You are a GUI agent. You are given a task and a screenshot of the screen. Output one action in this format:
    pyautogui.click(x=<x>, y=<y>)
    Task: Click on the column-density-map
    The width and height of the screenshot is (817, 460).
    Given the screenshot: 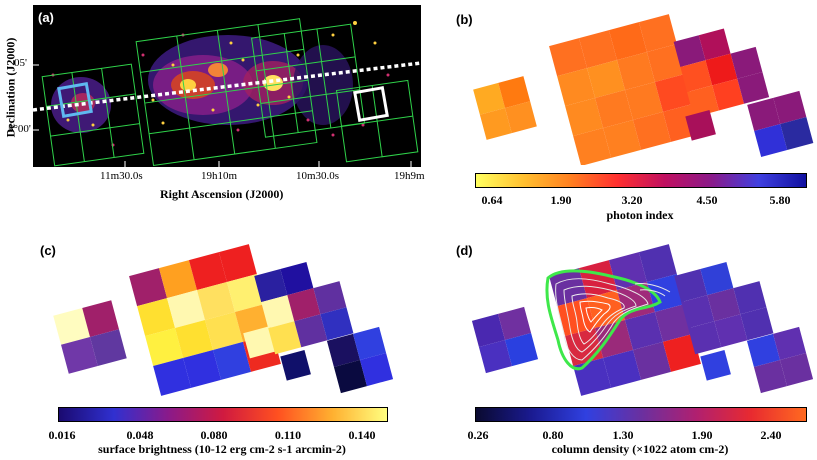 What is the action you would take?
    pyautogui.click(x=642, y=320)
    